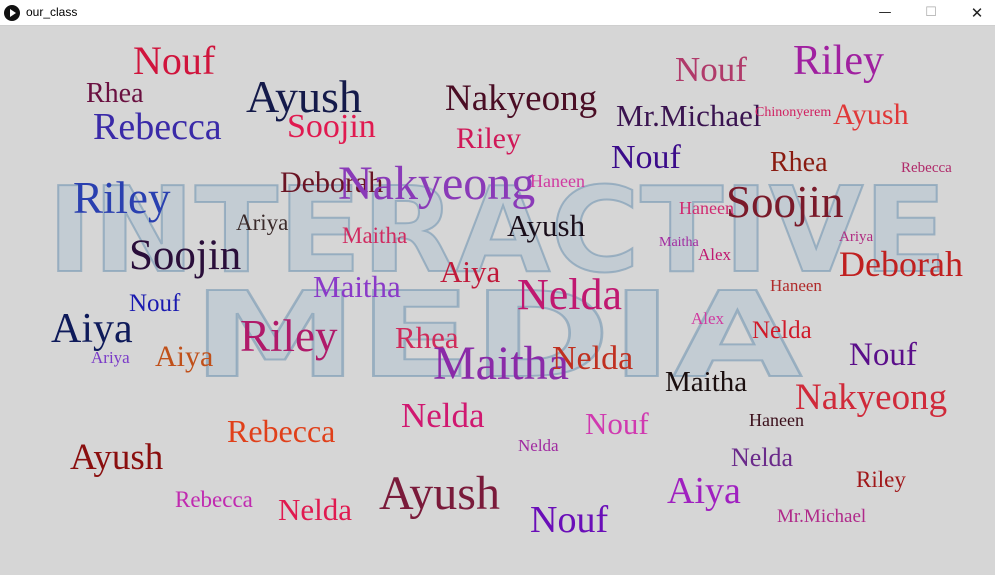 Image resolution: width=995 pixels, height=575 pixels. Describe the element at coordinates (977, 13) in the screenshot. I see `close-button: ✕` at that location.